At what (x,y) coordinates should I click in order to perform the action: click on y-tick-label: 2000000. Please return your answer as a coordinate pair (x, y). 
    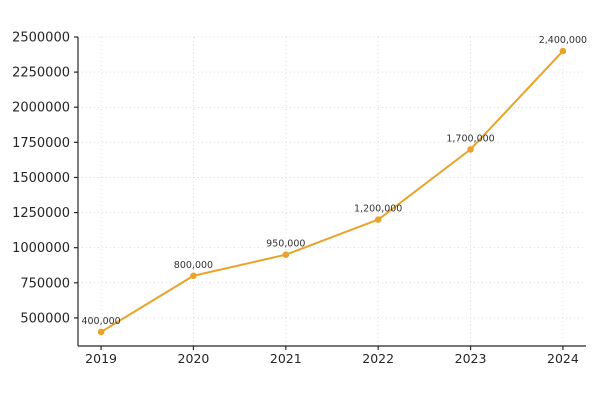
    Looking at the image, I should click on (41, 108).